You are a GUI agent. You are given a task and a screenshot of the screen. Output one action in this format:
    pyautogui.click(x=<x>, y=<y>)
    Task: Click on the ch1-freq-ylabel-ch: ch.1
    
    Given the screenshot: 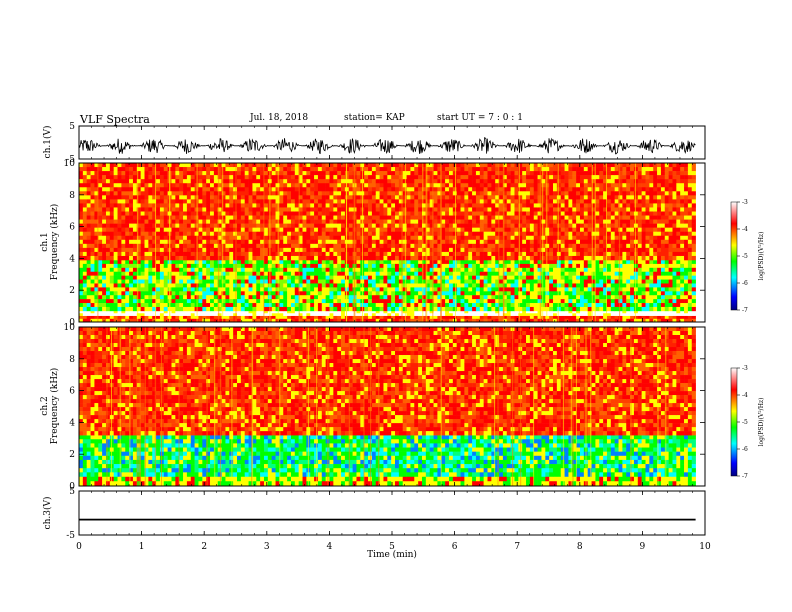 What is the action you would take?
    pyautogui.click(x=45, y=241)
    